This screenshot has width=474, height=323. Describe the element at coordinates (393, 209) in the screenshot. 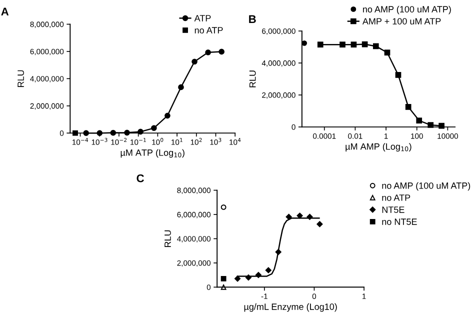

I see `legend-label: NT5E` at that location.